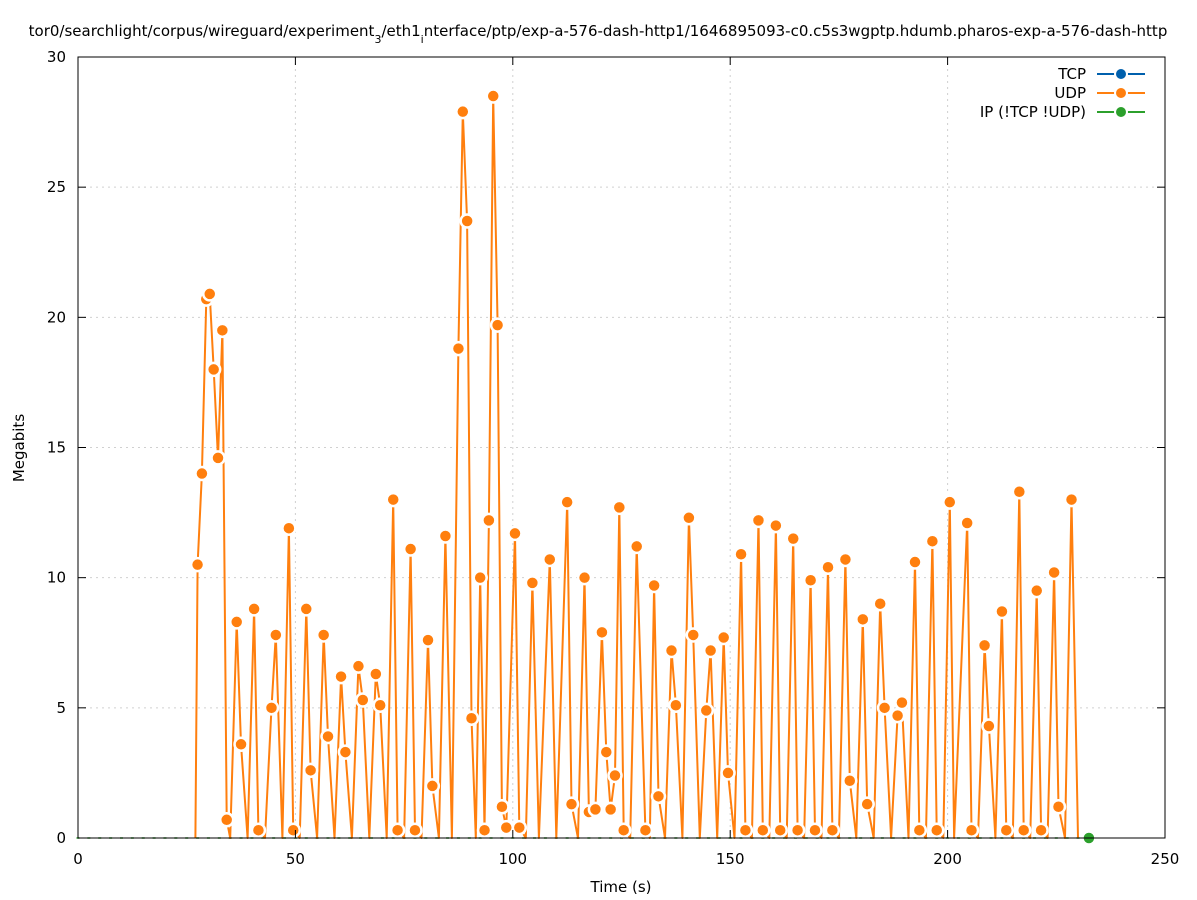 Image resolution: width=1197 pixels, height=900 pixels. What do you see at coordinates (1033, 112) in the screenshot?
I see `legend-label: IP (!TCP !UDP)` at bounding box center [1033, 112].